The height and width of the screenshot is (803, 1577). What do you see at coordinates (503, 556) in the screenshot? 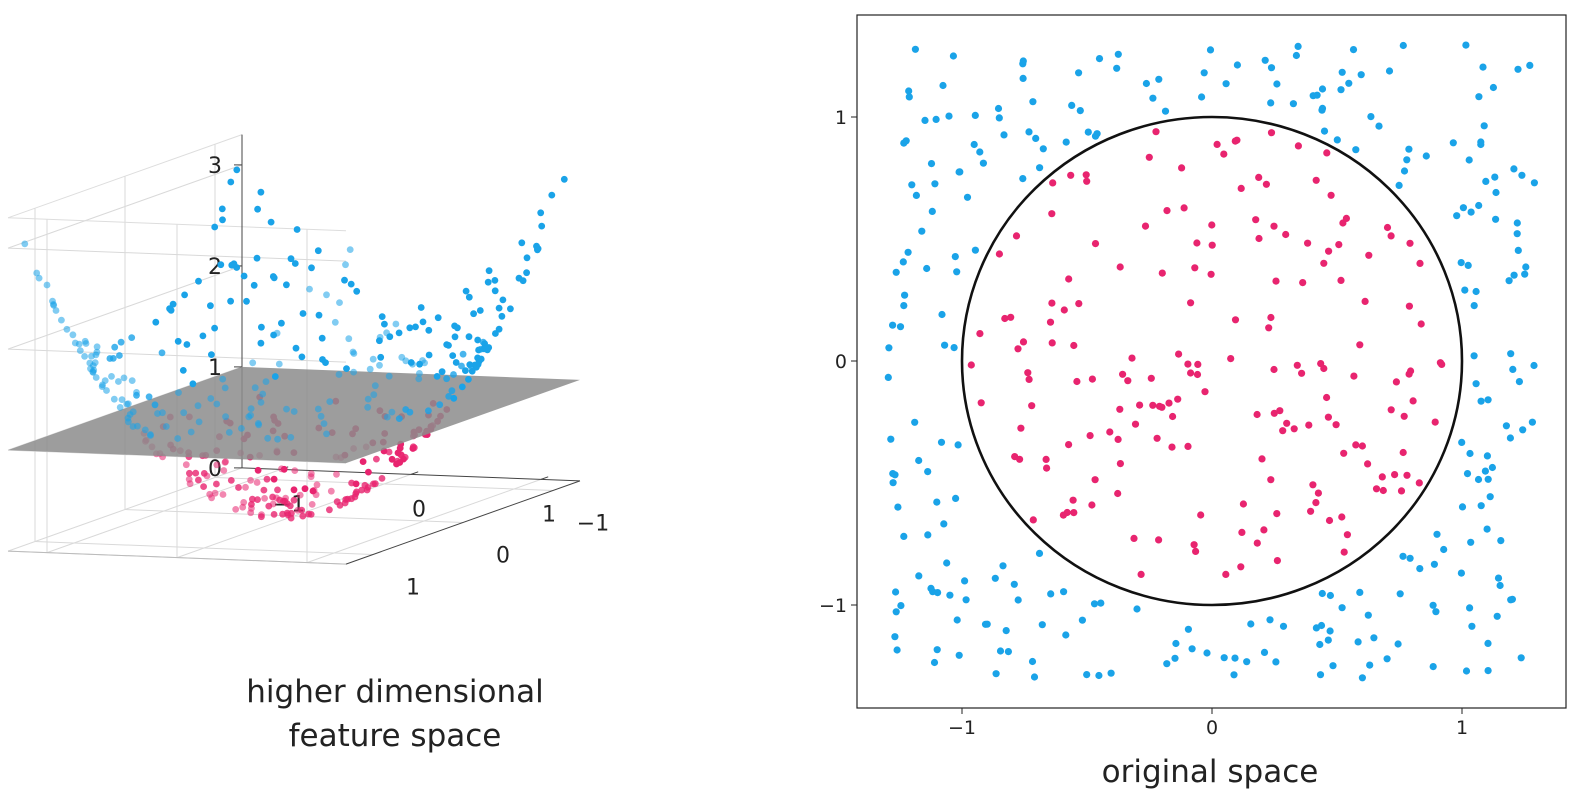
I see `y-tick-label: 0` at bounding box center [503, 556].